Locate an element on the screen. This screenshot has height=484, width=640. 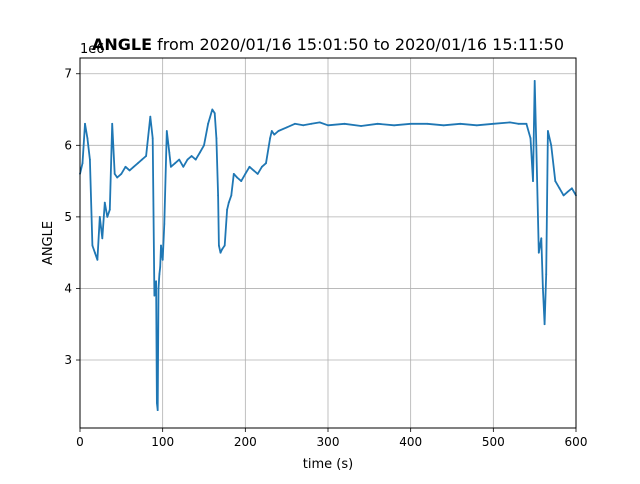
x-tick-label: 400 is located at coordinates (410, 442).